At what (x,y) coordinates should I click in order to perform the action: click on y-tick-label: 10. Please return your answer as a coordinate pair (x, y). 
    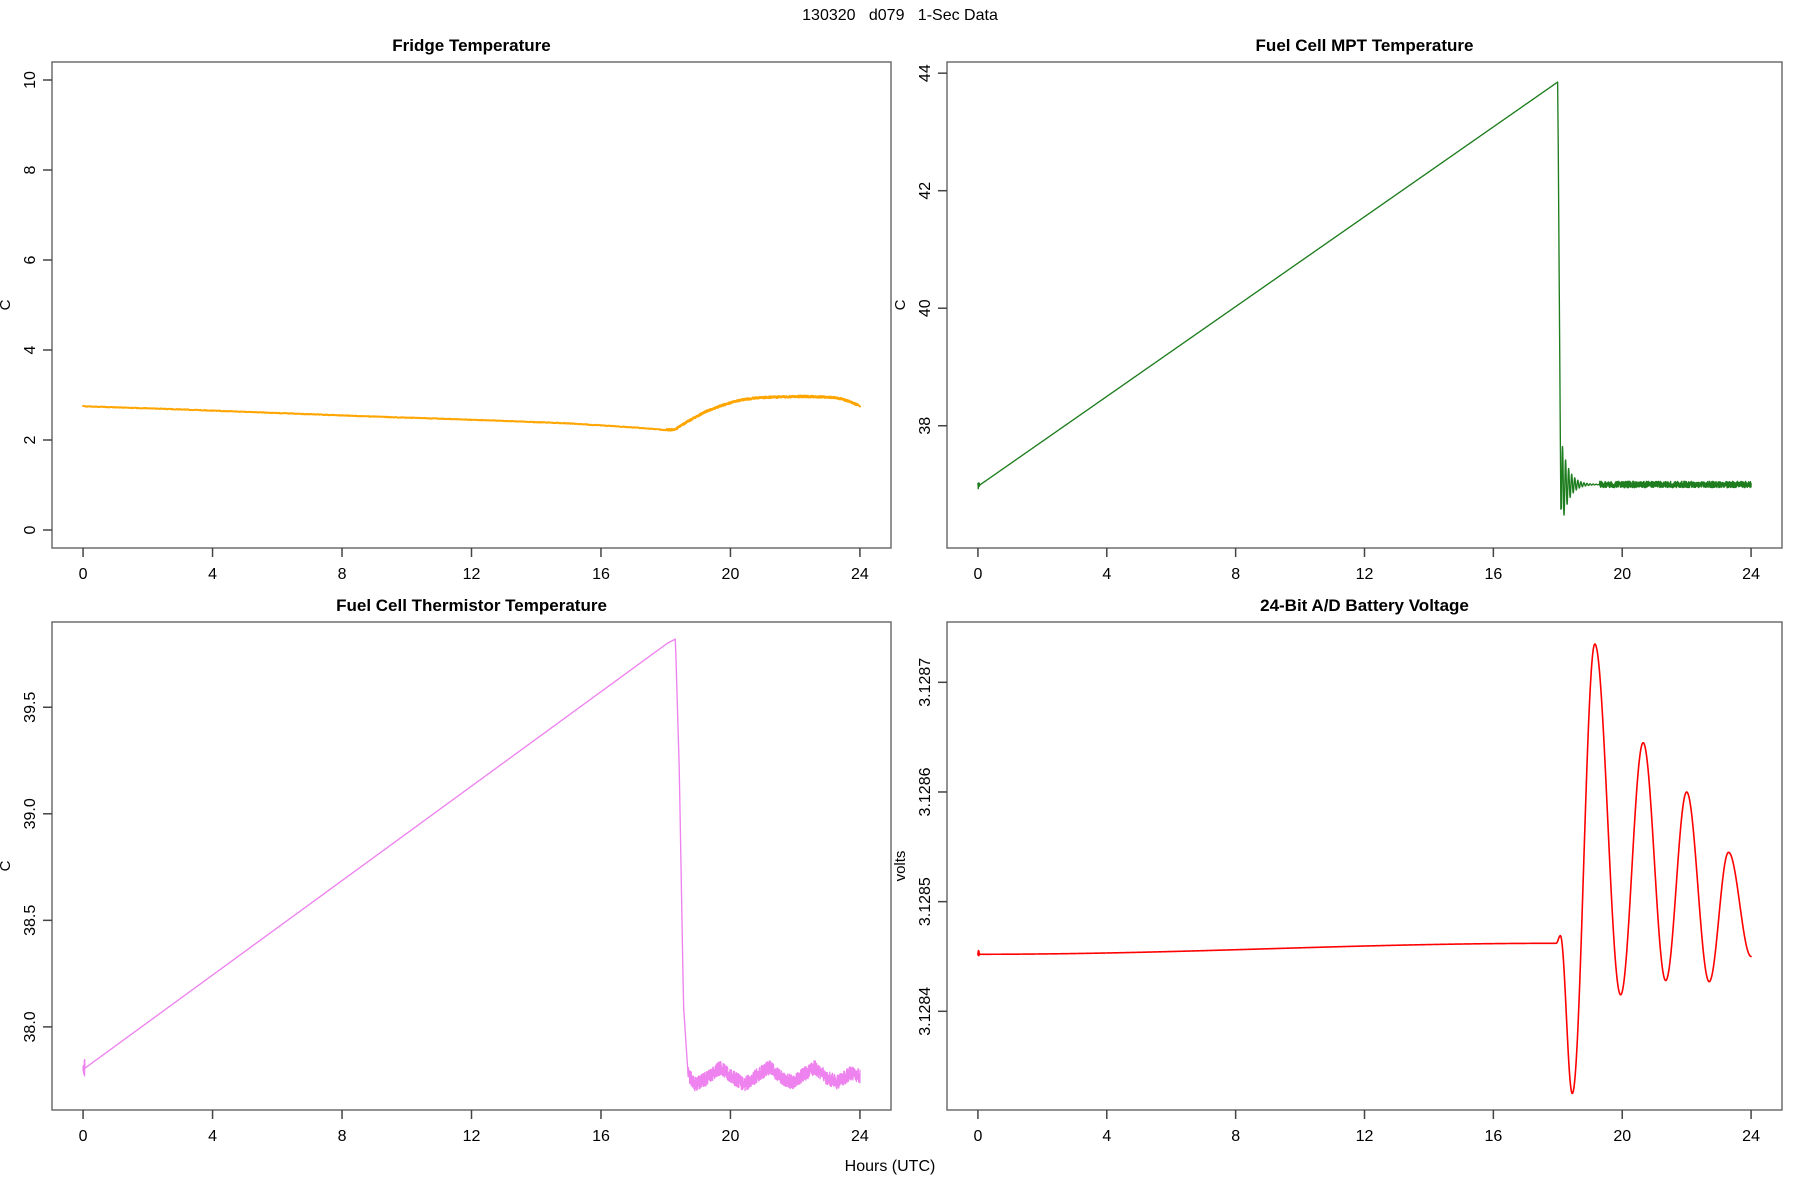
    Looking at the image, I should click on (30, 80).